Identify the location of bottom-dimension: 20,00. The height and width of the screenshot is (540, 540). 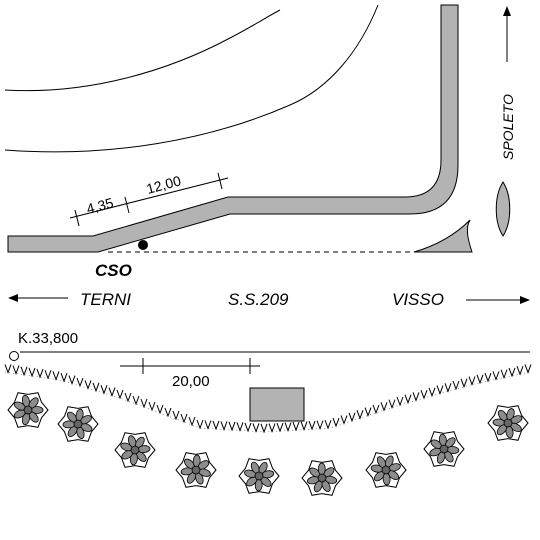
(190, 374).